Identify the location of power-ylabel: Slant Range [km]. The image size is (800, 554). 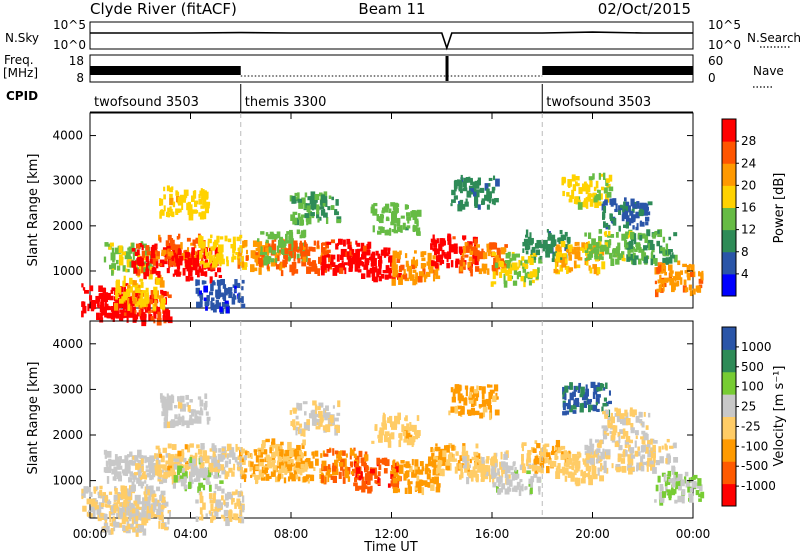
(33, 210).